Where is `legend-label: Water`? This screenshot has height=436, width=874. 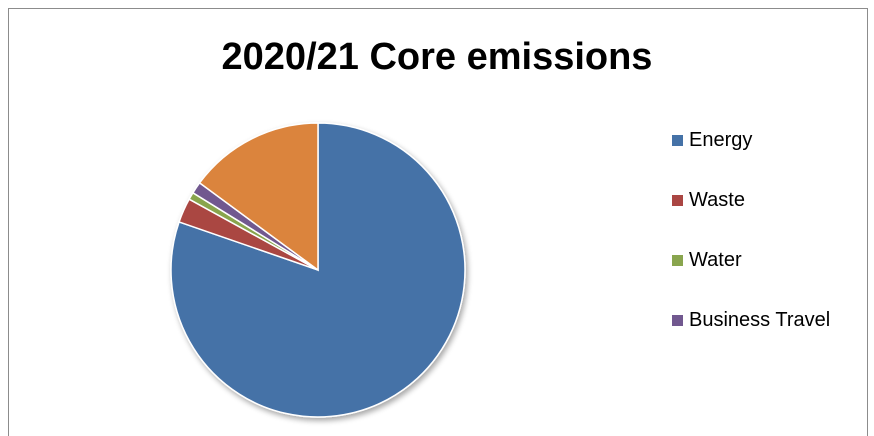 legend-label: Water is located at coordinates (715, 259).